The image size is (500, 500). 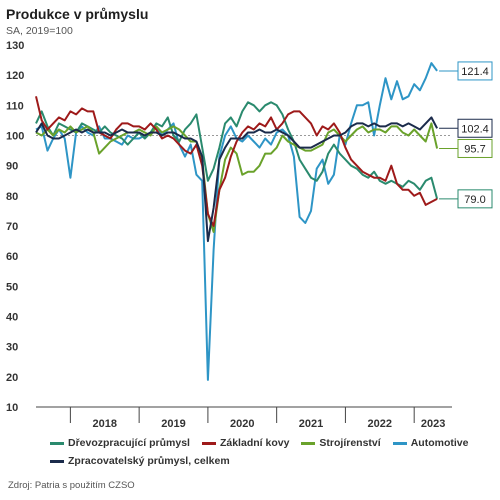 I want to click on end-label-box-auto, so click(x=475, y=71).